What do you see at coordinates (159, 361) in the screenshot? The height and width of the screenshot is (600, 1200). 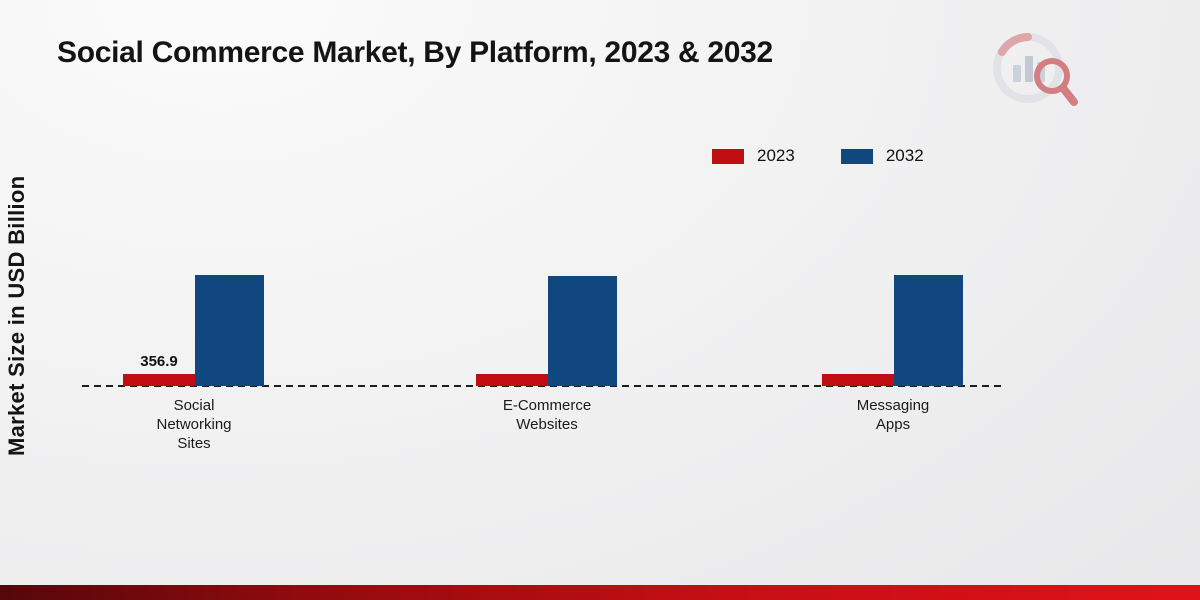 I see `bar-value-label: 356.9` at bounding box center [159, 361].